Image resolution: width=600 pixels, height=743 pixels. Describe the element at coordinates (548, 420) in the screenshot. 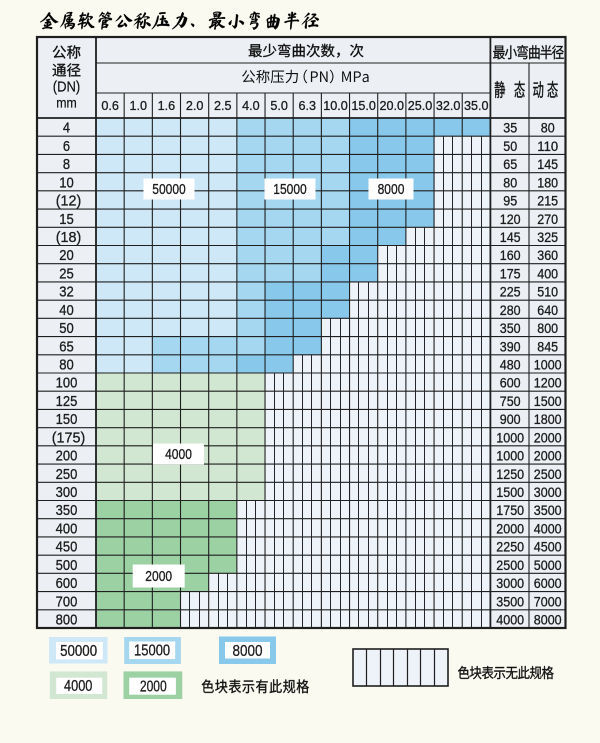

I see `svg-text: 1800` at that location.